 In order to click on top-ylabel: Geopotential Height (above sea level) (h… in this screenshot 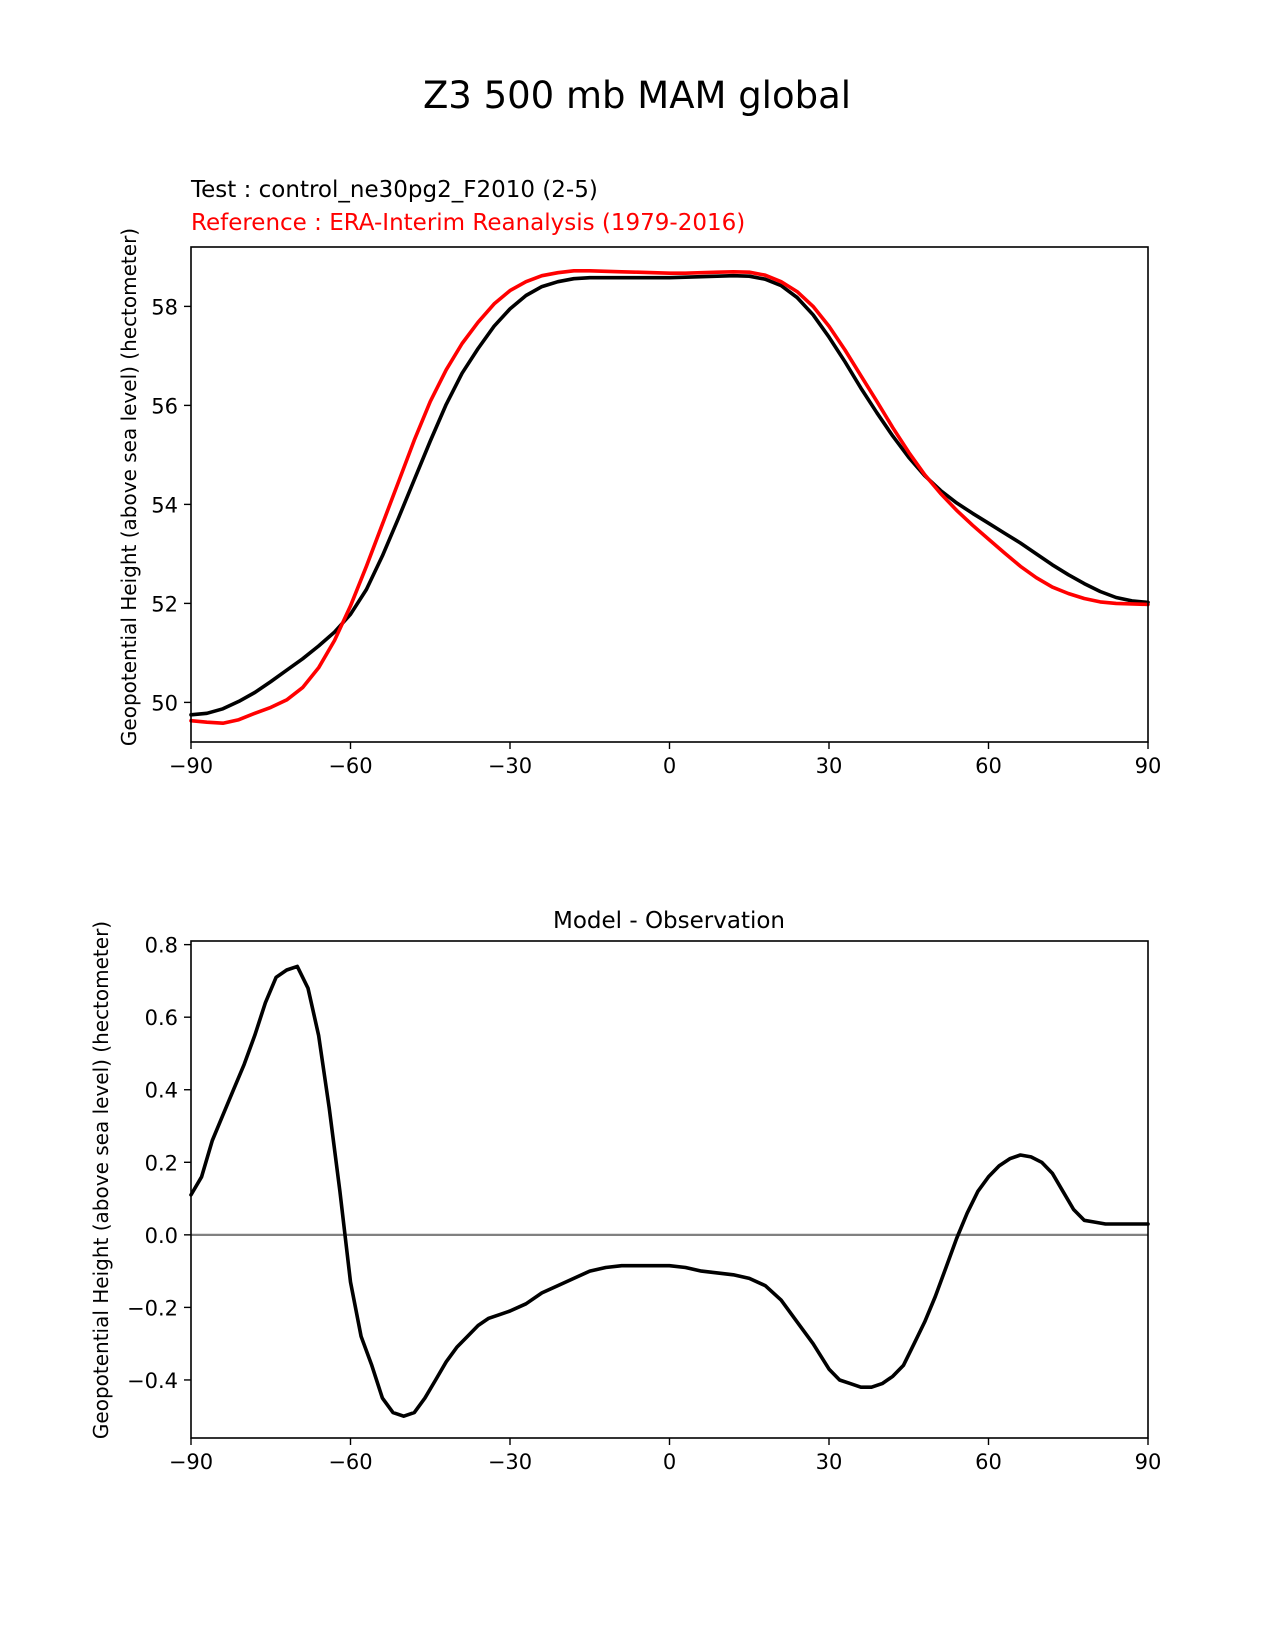, I will do `click(129, 487)`.